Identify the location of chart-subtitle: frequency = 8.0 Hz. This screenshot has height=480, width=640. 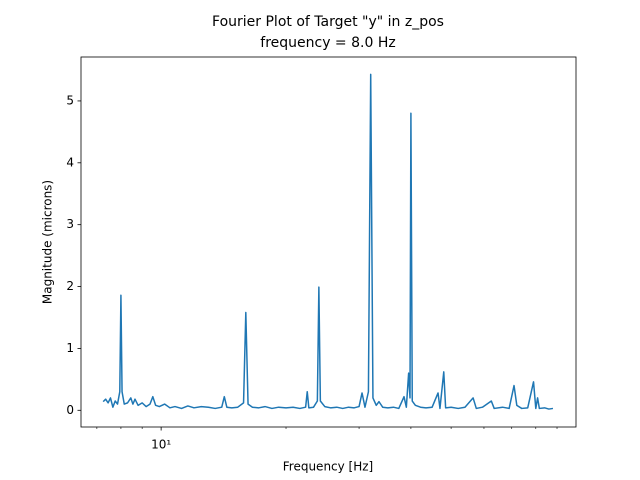
(327, 43).